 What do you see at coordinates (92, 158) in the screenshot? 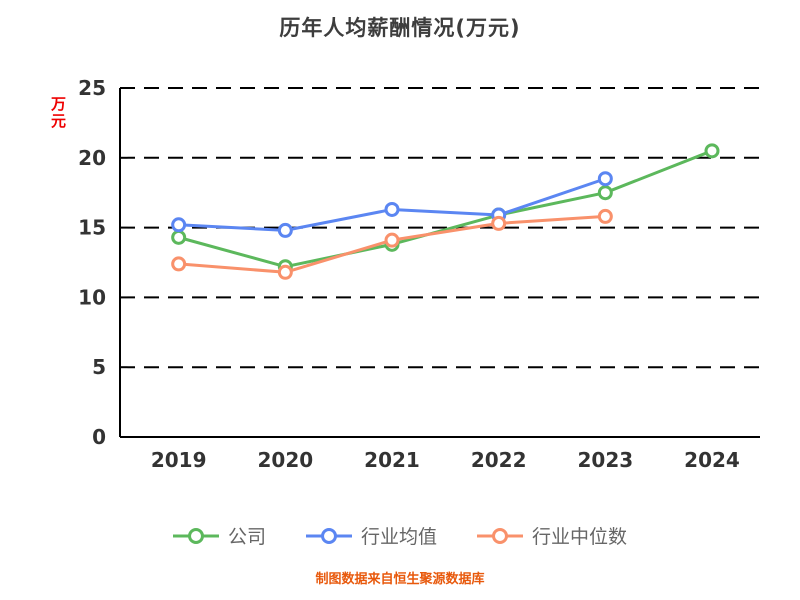
I see `svg-text: 20` at bounding box center [92, 158].